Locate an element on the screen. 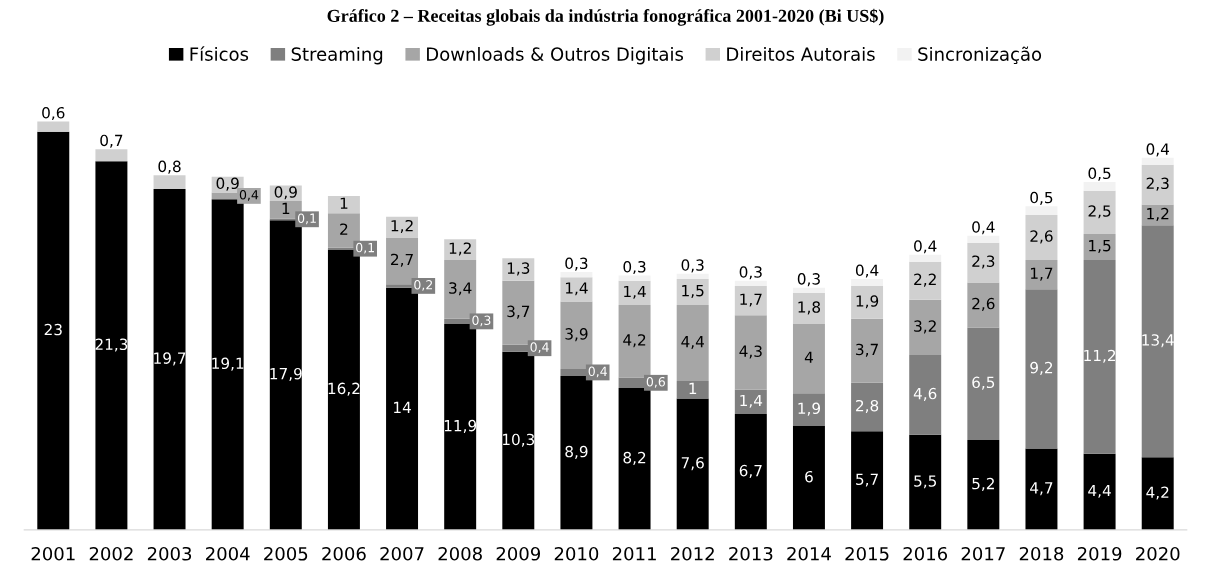 This screenshot has height=576, width=1211. data-label: 3,2 is located at coordinates (925, 327).